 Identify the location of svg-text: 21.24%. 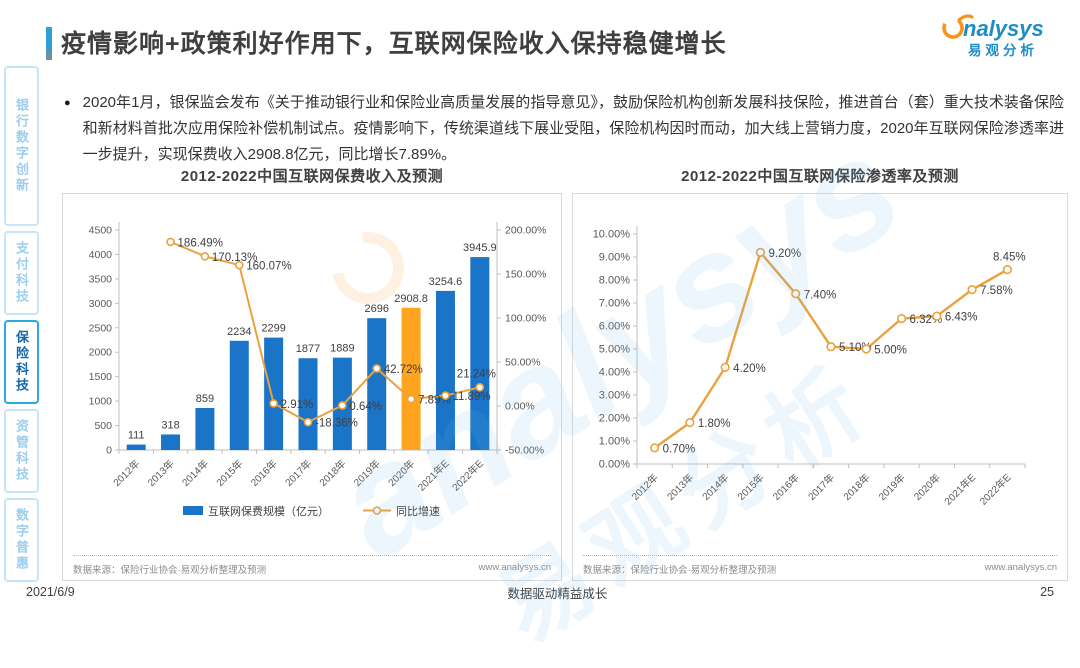
(476, 374).